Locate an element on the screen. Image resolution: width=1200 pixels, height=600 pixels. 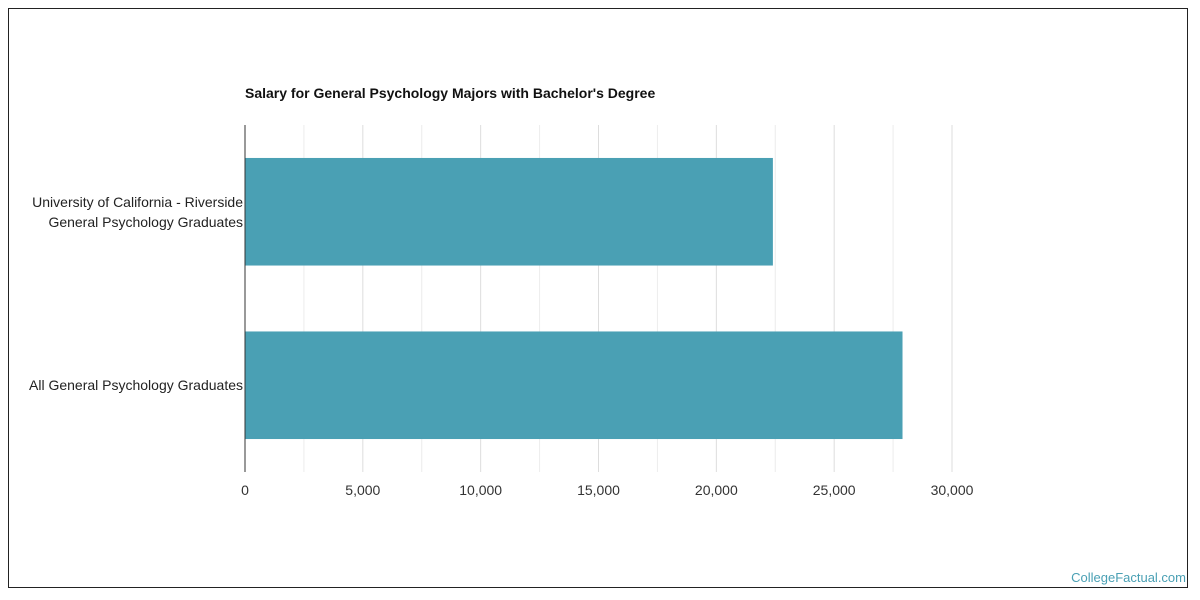
x-tick-label: 30,000 is located at coordinates (952, 490).